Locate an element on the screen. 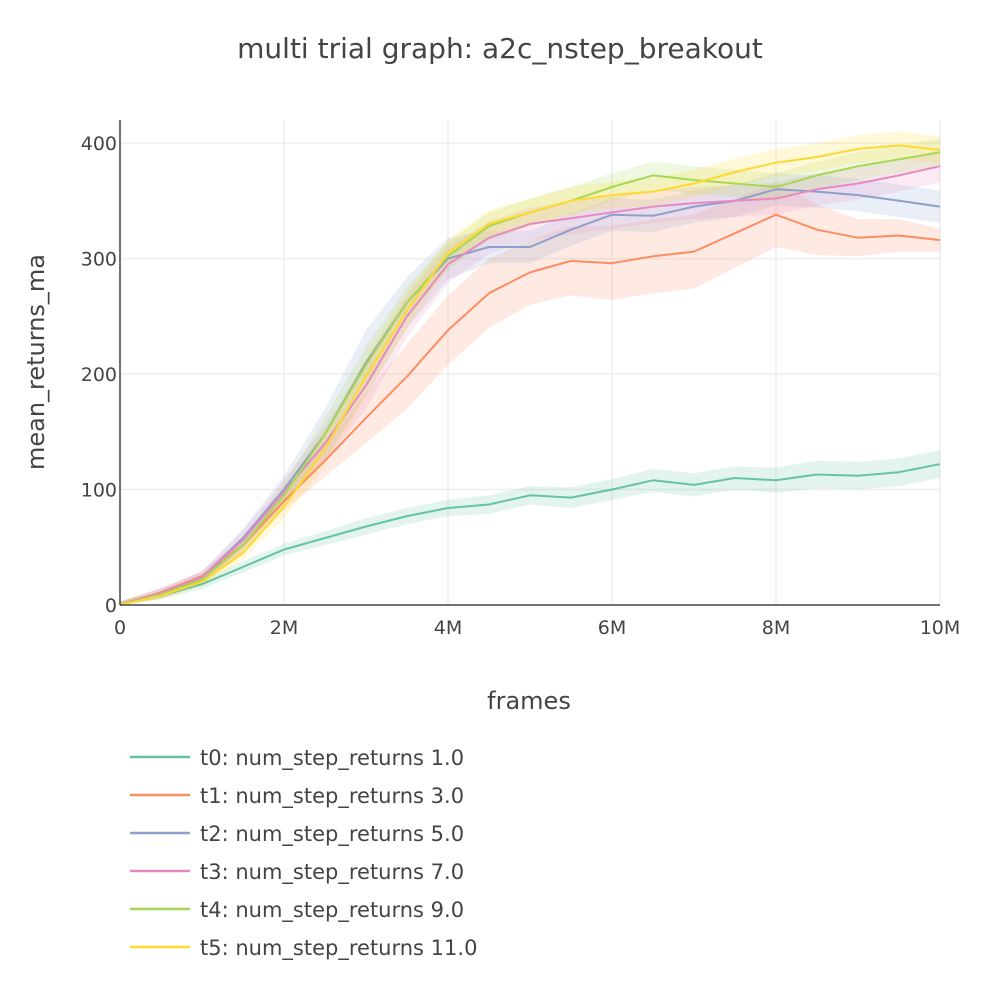  x-tick-label: 6M is located at coordinates (612, 628).